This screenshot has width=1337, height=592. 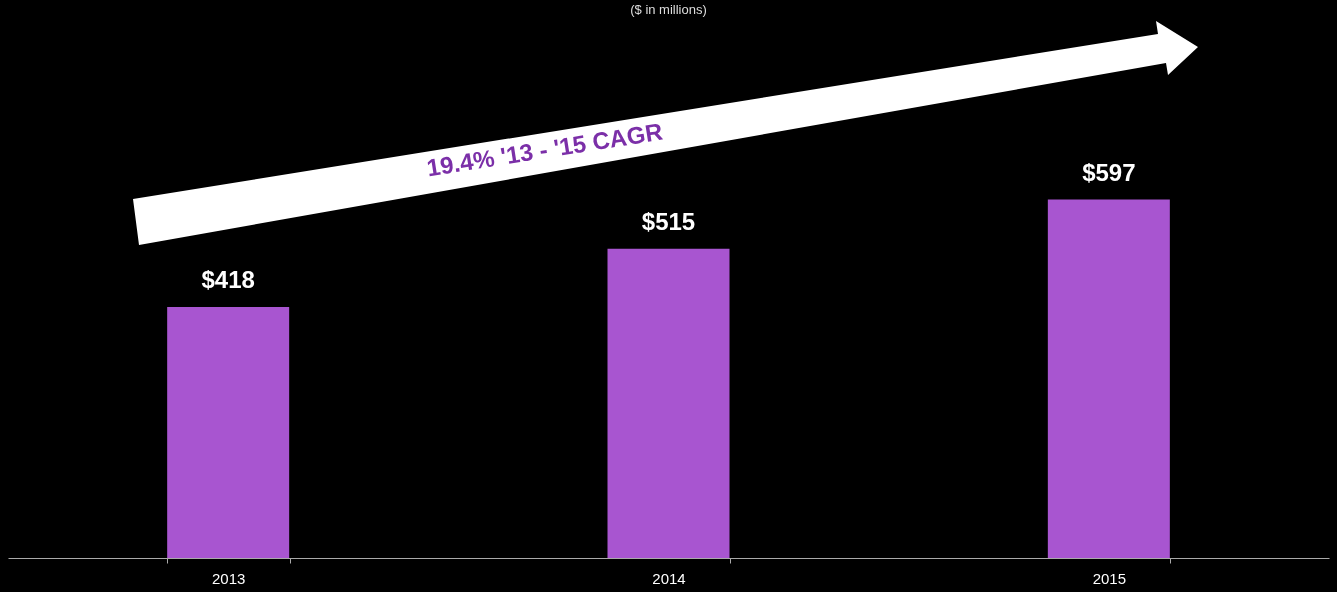 I want to click on data-label: $418, so click(x=228, y=280).